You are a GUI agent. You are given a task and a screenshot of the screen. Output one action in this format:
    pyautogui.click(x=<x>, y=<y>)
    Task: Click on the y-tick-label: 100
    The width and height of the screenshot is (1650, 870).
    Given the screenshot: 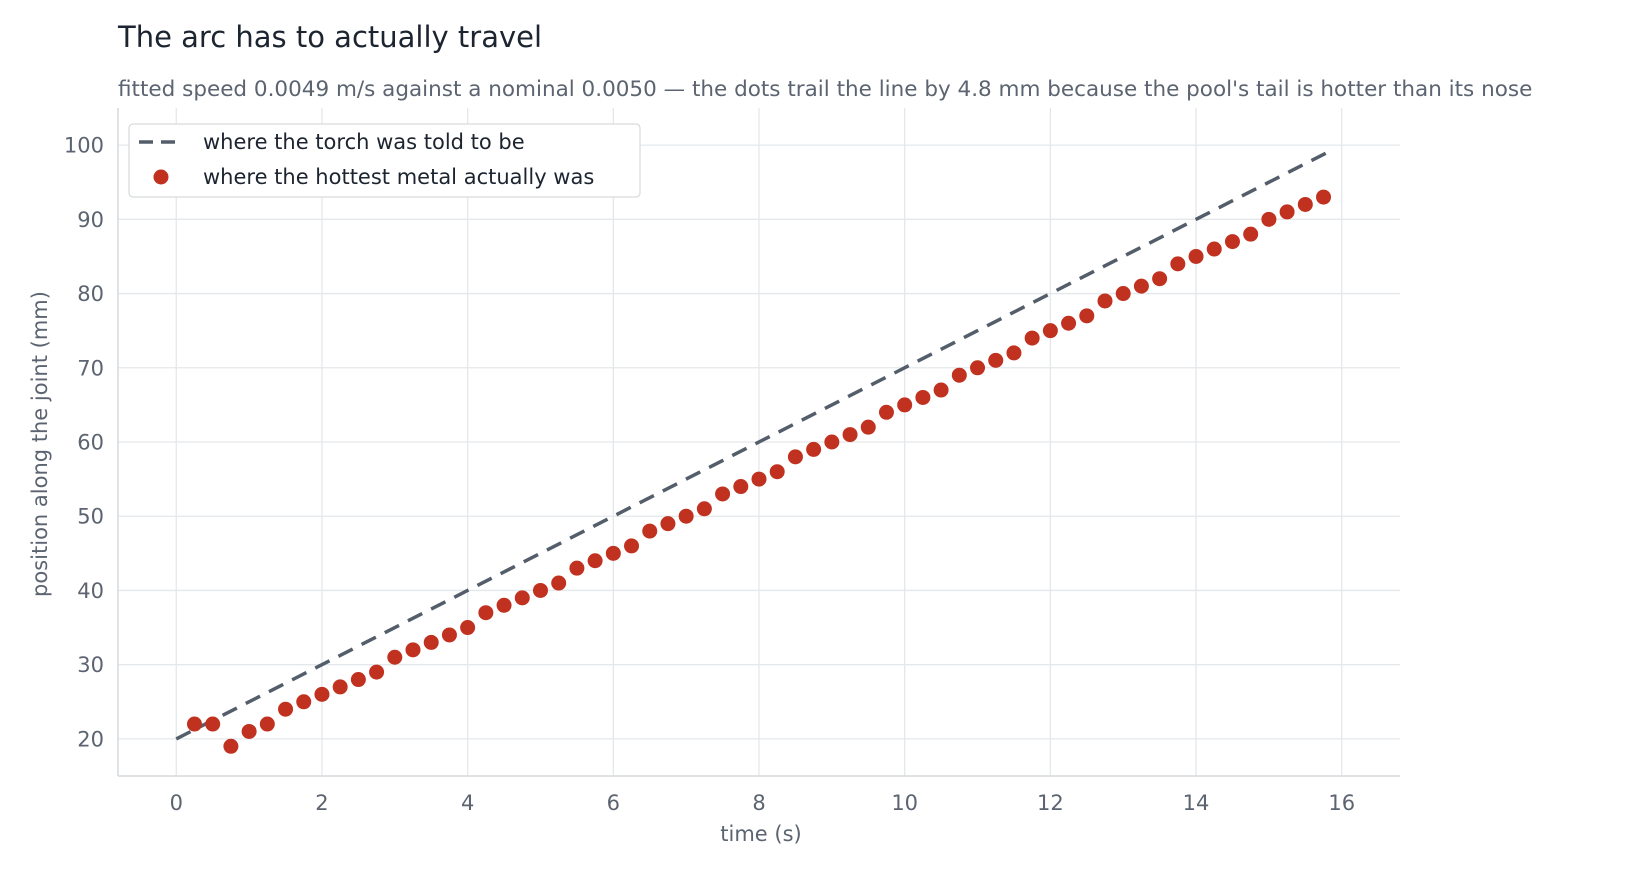 What is the action you would take?
    pyautogui.click(x=84, y=146)
    